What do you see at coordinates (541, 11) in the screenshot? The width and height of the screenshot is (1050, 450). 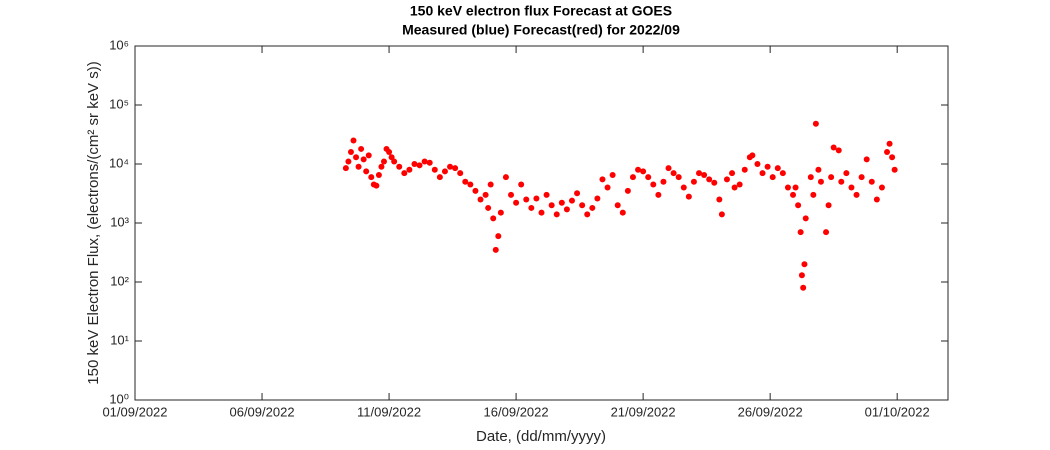 I see `chart-title: 150 keV electron flux Forecast at GOES` at bounding box center [541, 11].